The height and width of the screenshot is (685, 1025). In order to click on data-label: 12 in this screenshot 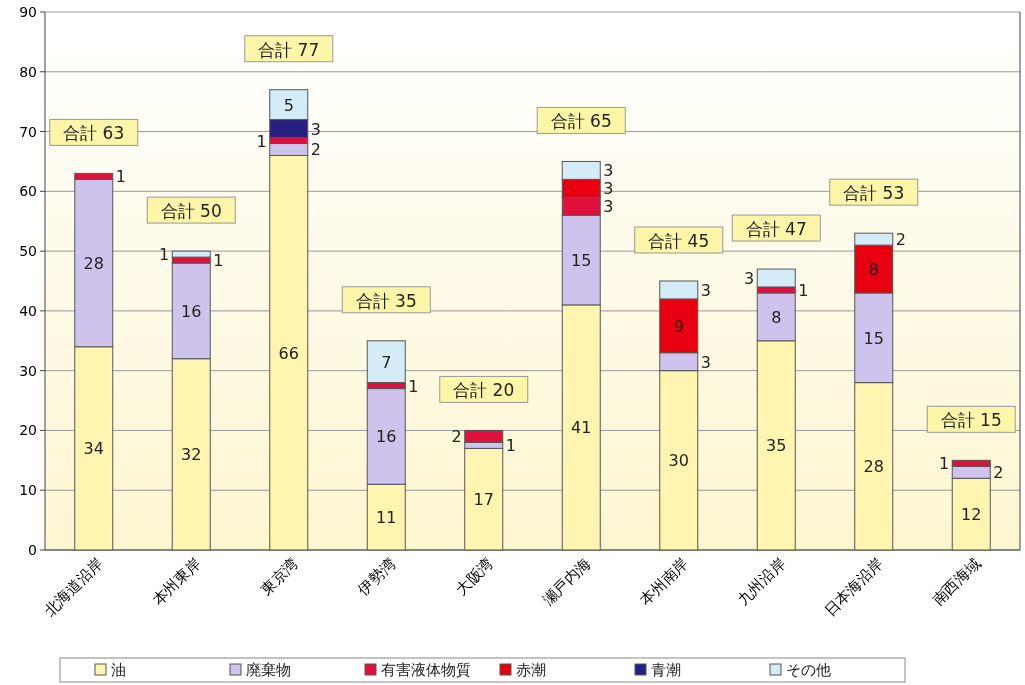, I will do `click(971, 515)`.